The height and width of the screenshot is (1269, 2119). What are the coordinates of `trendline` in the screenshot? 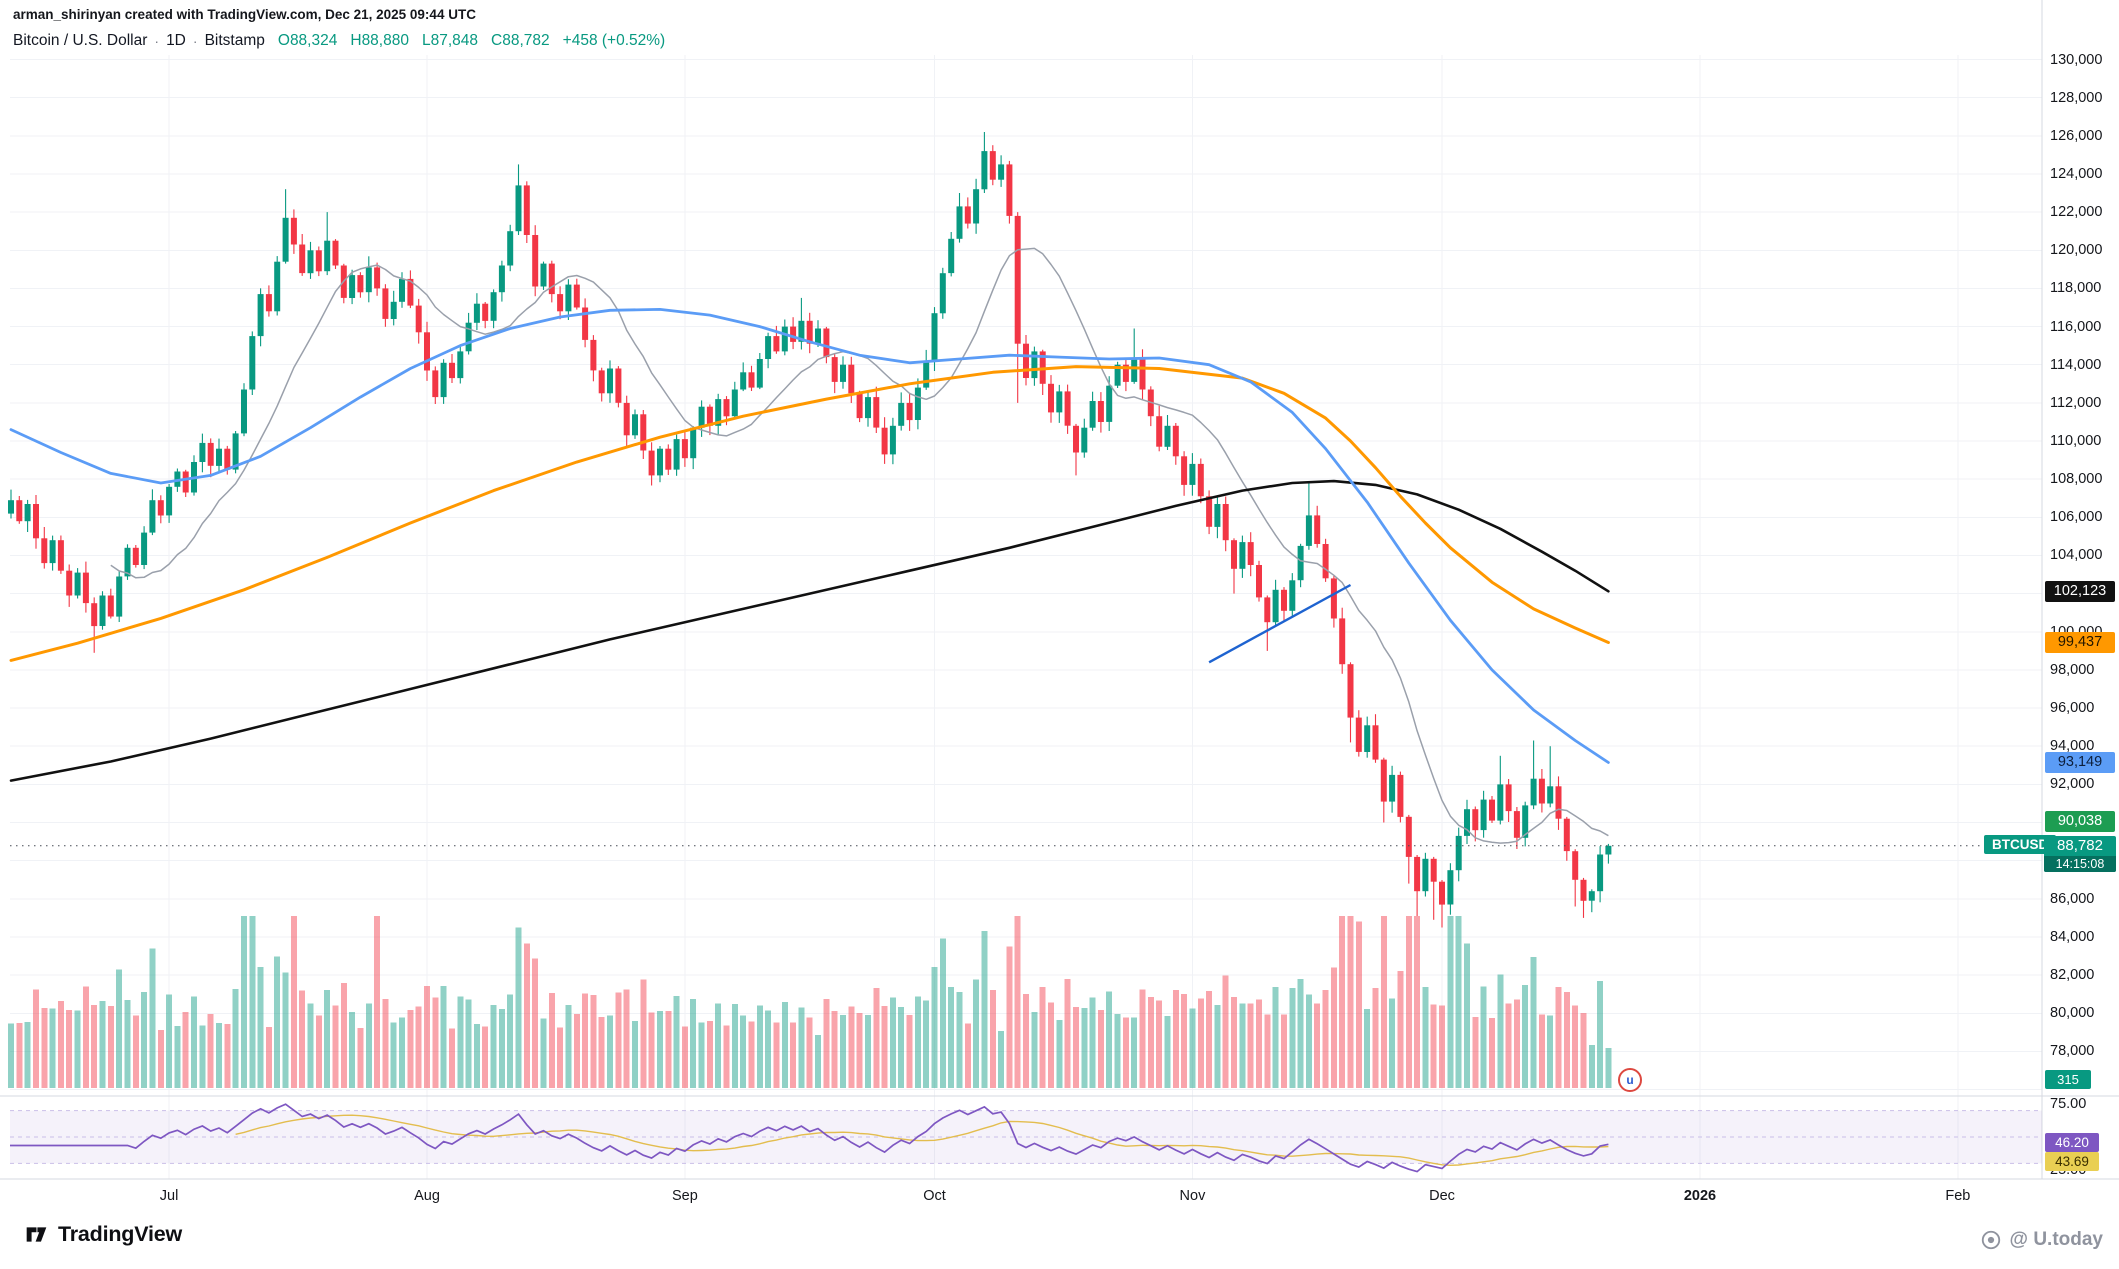 It's located at (1280, 623).